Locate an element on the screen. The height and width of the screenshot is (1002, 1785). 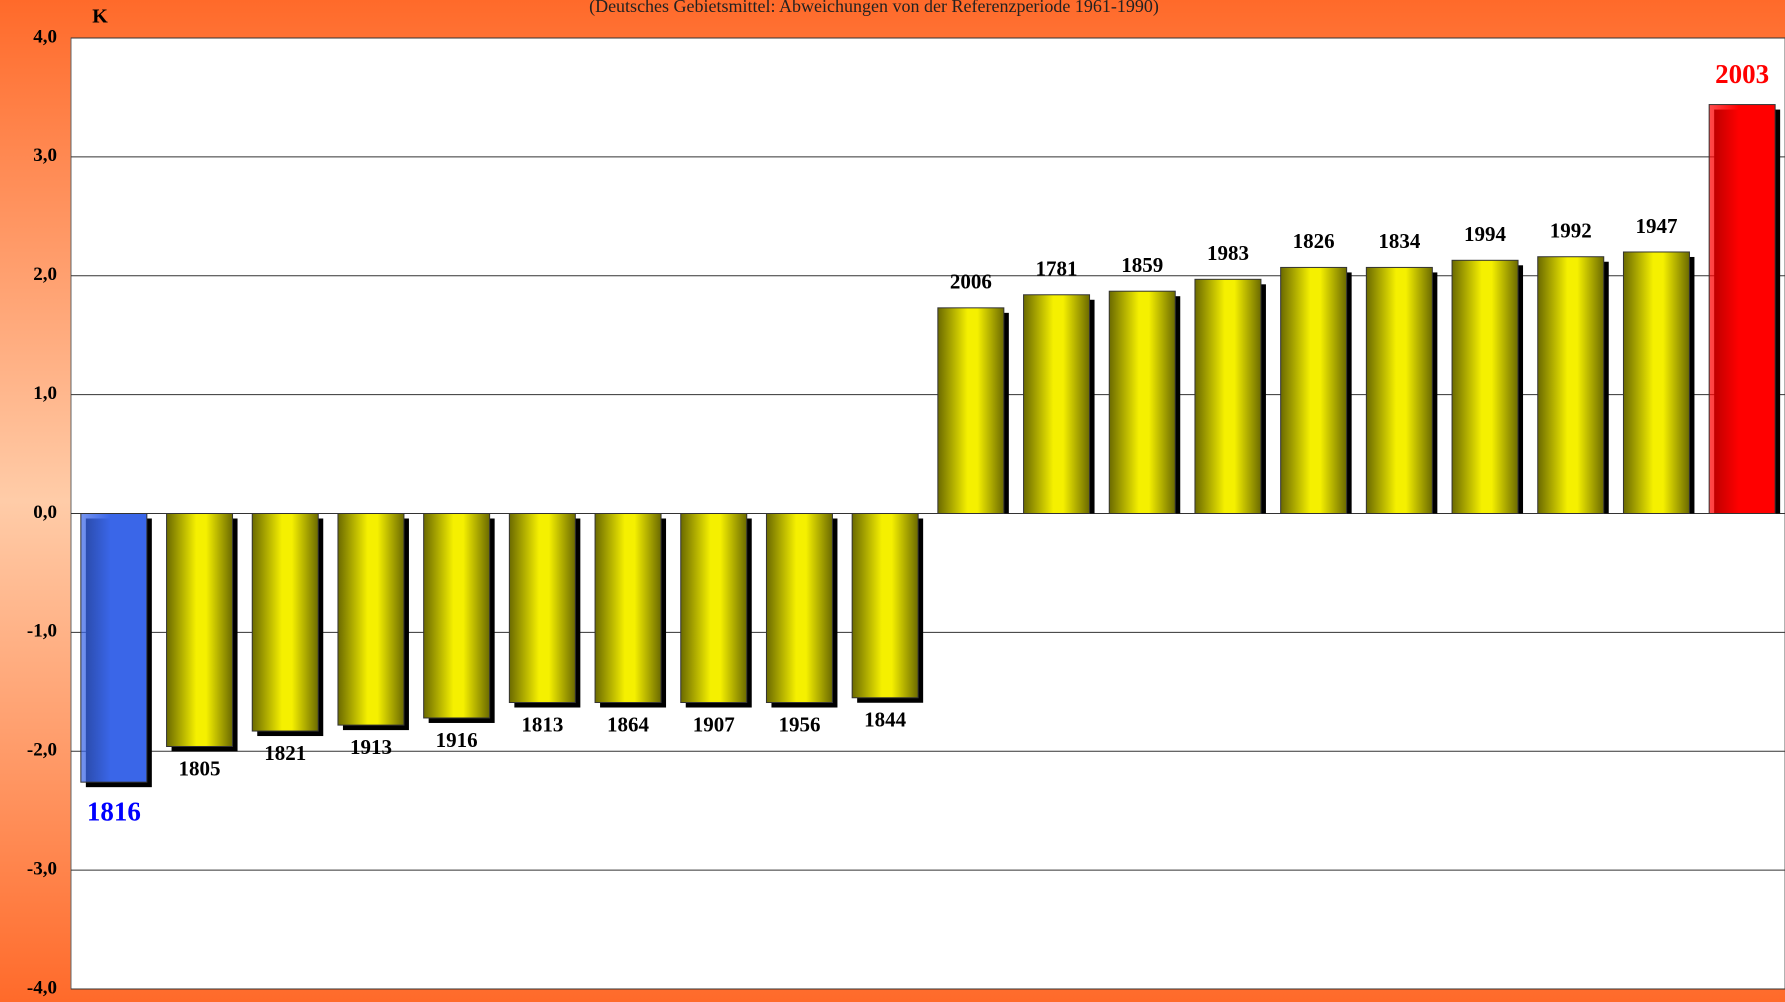
bar-label: 1816 is located at coordinates (114, 811).